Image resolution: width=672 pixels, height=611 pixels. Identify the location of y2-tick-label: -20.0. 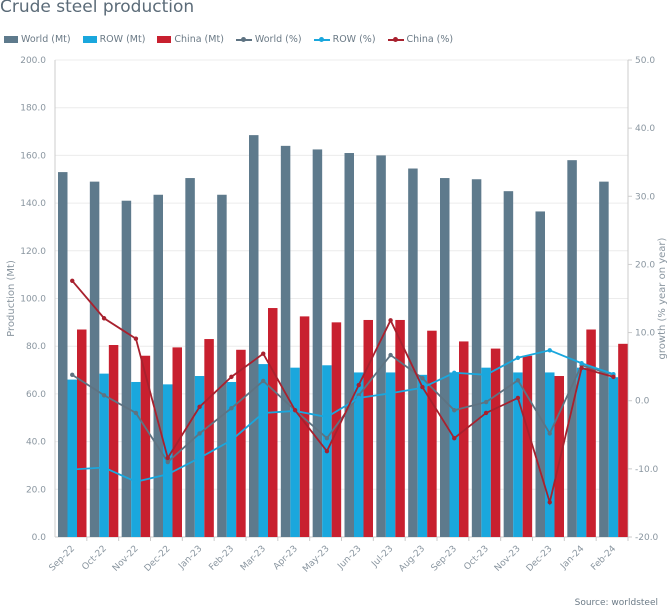
(647, 538).